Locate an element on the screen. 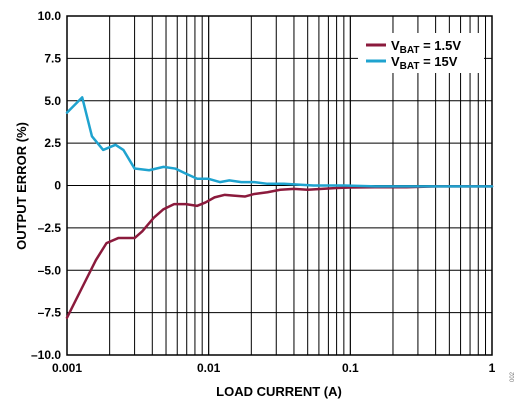 This screenshot has width=519, height=400. y-tick-labels: 10.0 7.5 5.0 2.5 0 –2.5 –5.0 –7.5 –10.0 is located at coordinates (46, 185).